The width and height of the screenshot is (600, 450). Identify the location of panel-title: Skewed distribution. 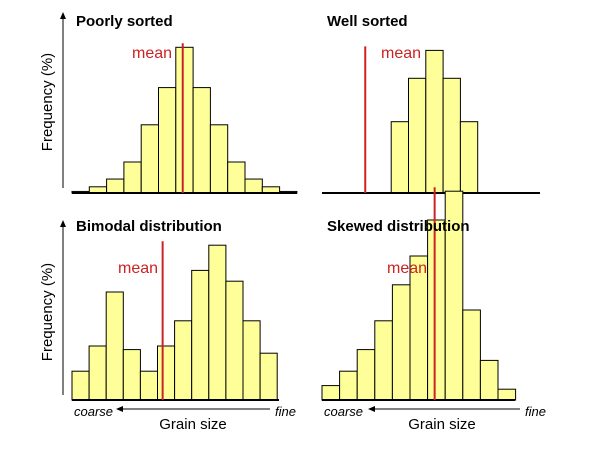
(398, 226).